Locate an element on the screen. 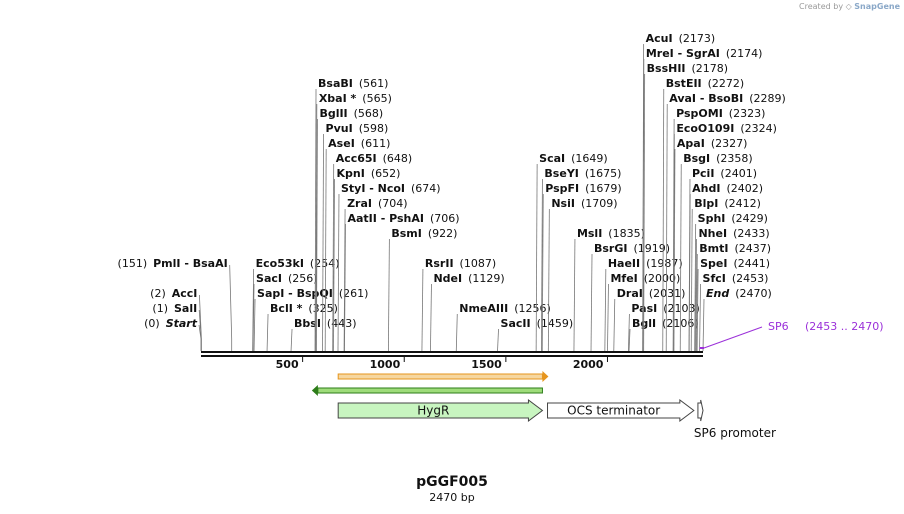 The image size is (904, 514). site-name-pvui: PvuI is located at coordinates (339, 128).